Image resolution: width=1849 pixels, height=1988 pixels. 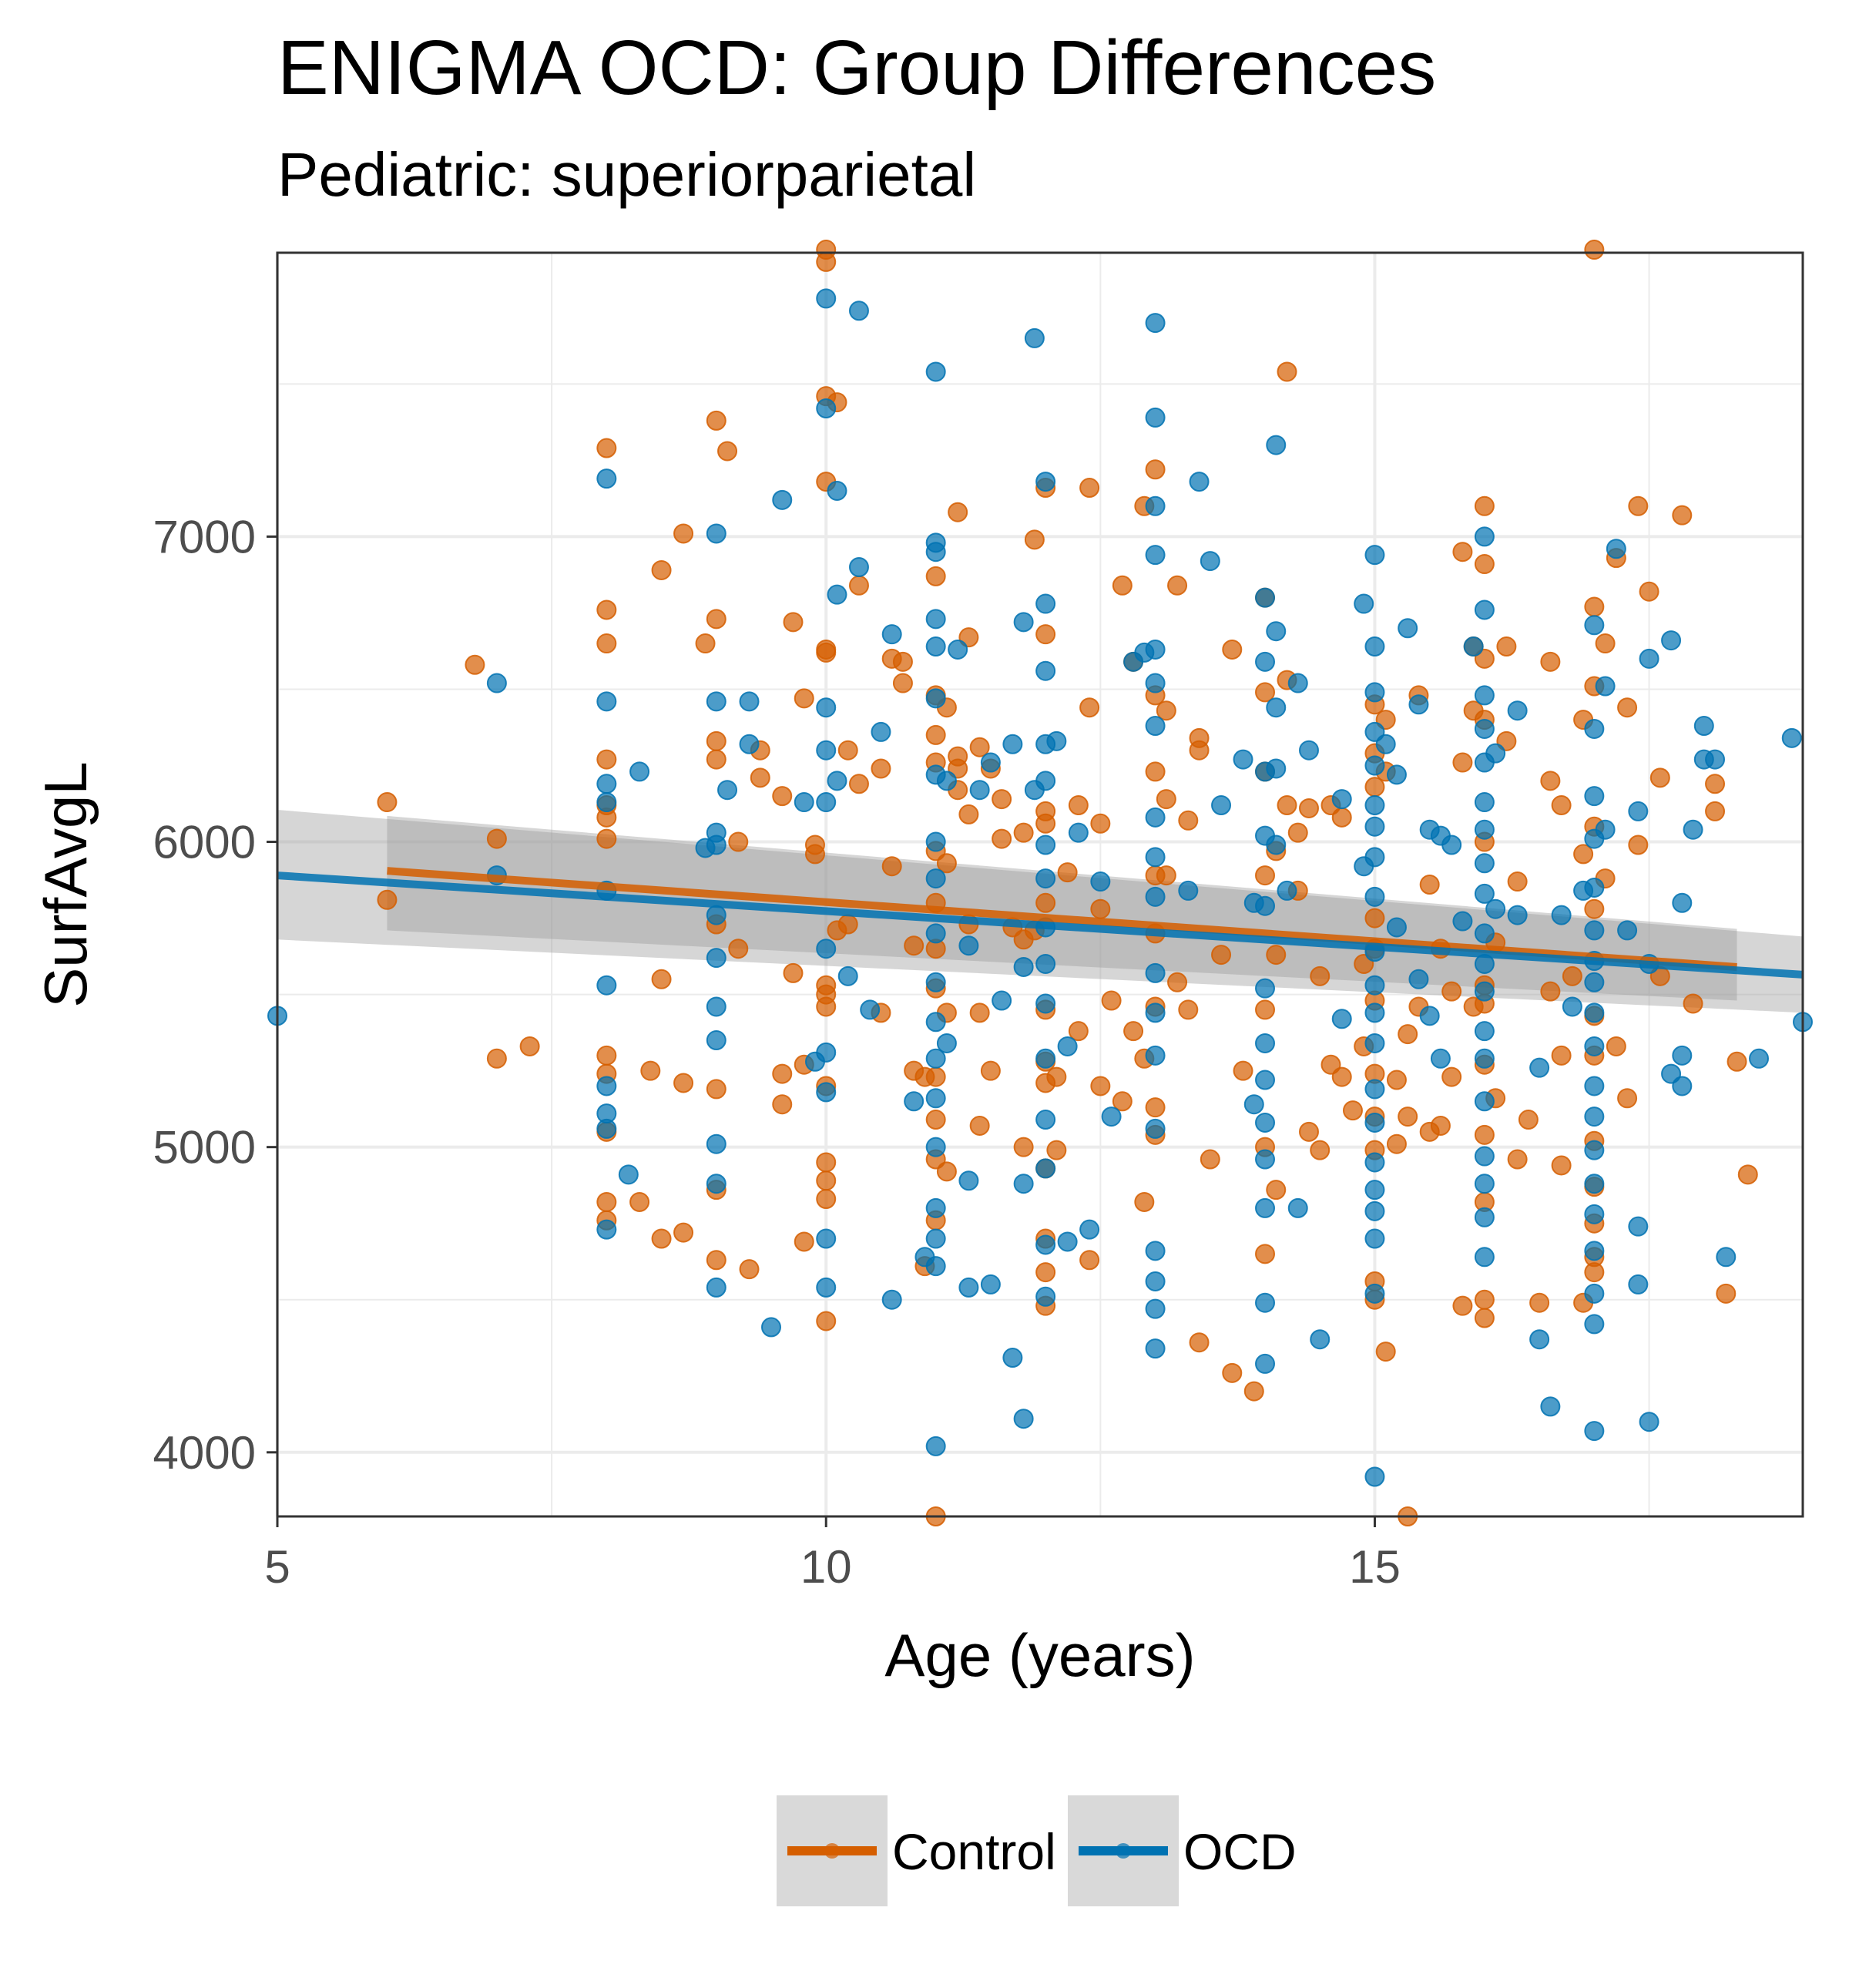 What do you see at coordinates (916, 1850) in the screenshot?
I see `legend-item-control: Control` at bounding box center [916, 1850].